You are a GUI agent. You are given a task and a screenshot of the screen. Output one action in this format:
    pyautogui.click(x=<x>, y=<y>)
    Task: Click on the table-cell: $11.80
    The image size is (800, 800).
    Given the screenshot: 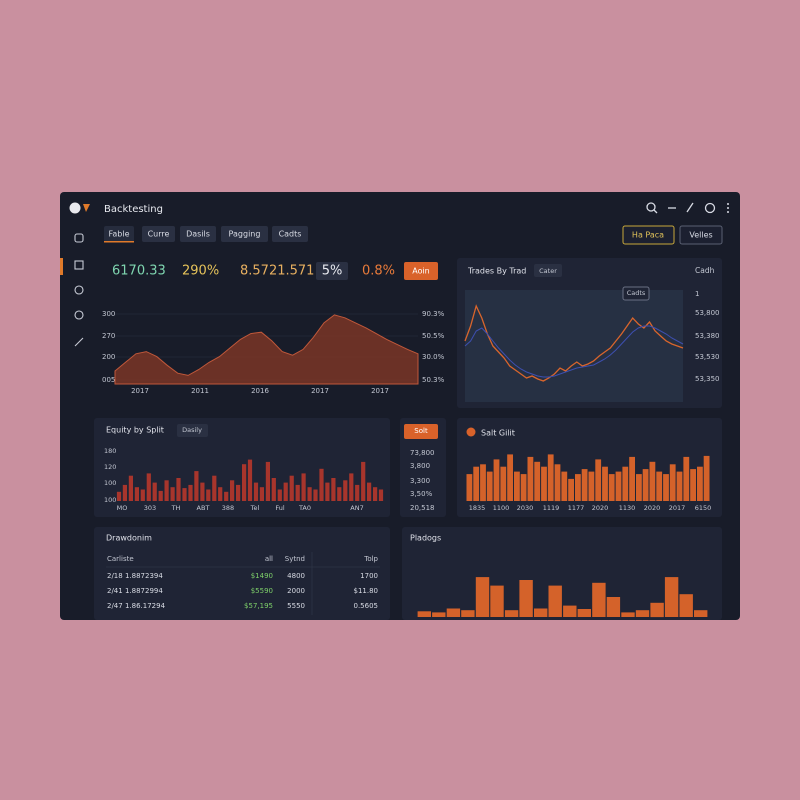 What is the action you would take?
    pyautogui.click(x=366, y=591)
    